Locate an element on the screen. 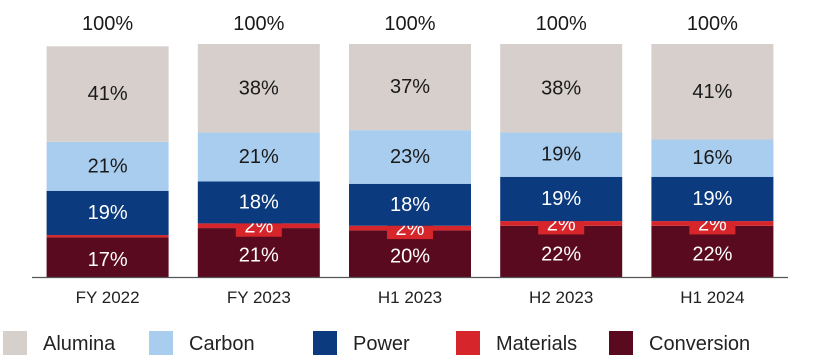 The image size is (818, 359). legend-swatch-conversion is located at coordinates (621, 343).